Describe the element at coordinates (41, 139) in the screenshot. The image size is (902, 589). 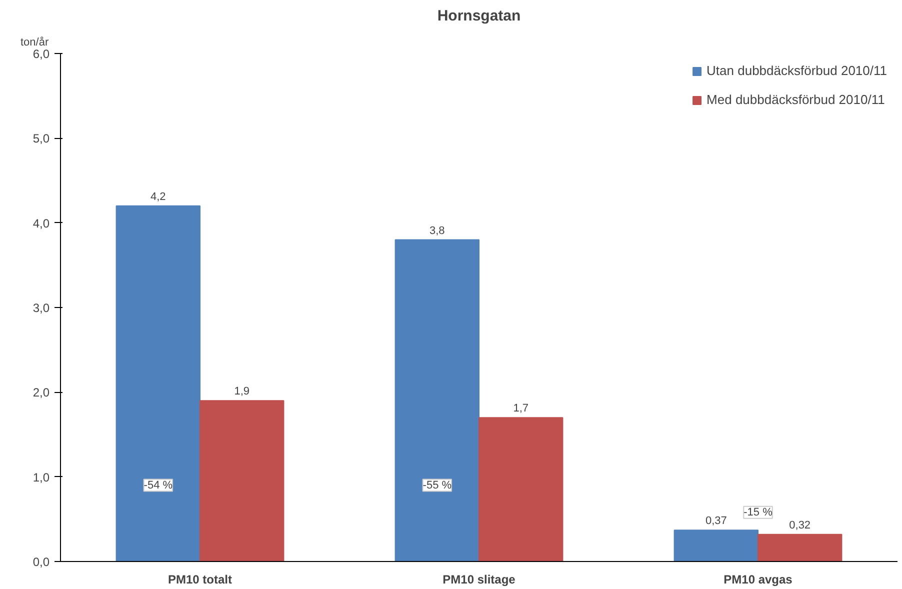
I see `y-tick-label: 5,0` at that location.